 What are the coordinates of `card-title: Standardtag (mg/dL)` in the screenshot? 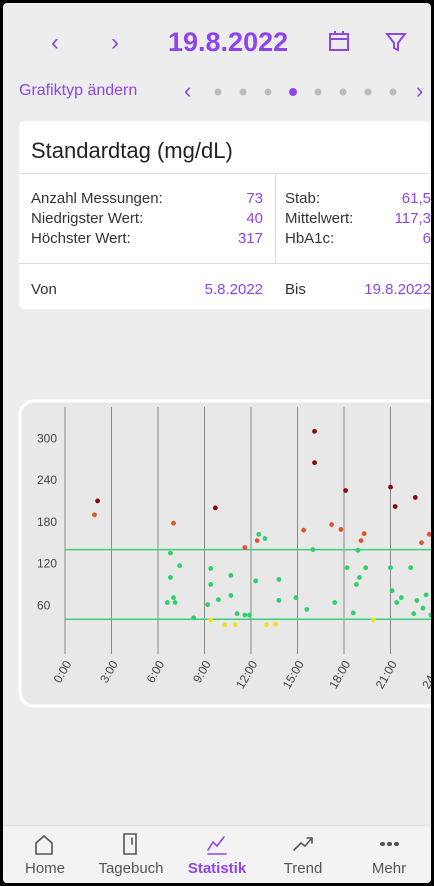 It's located at (132, 150).